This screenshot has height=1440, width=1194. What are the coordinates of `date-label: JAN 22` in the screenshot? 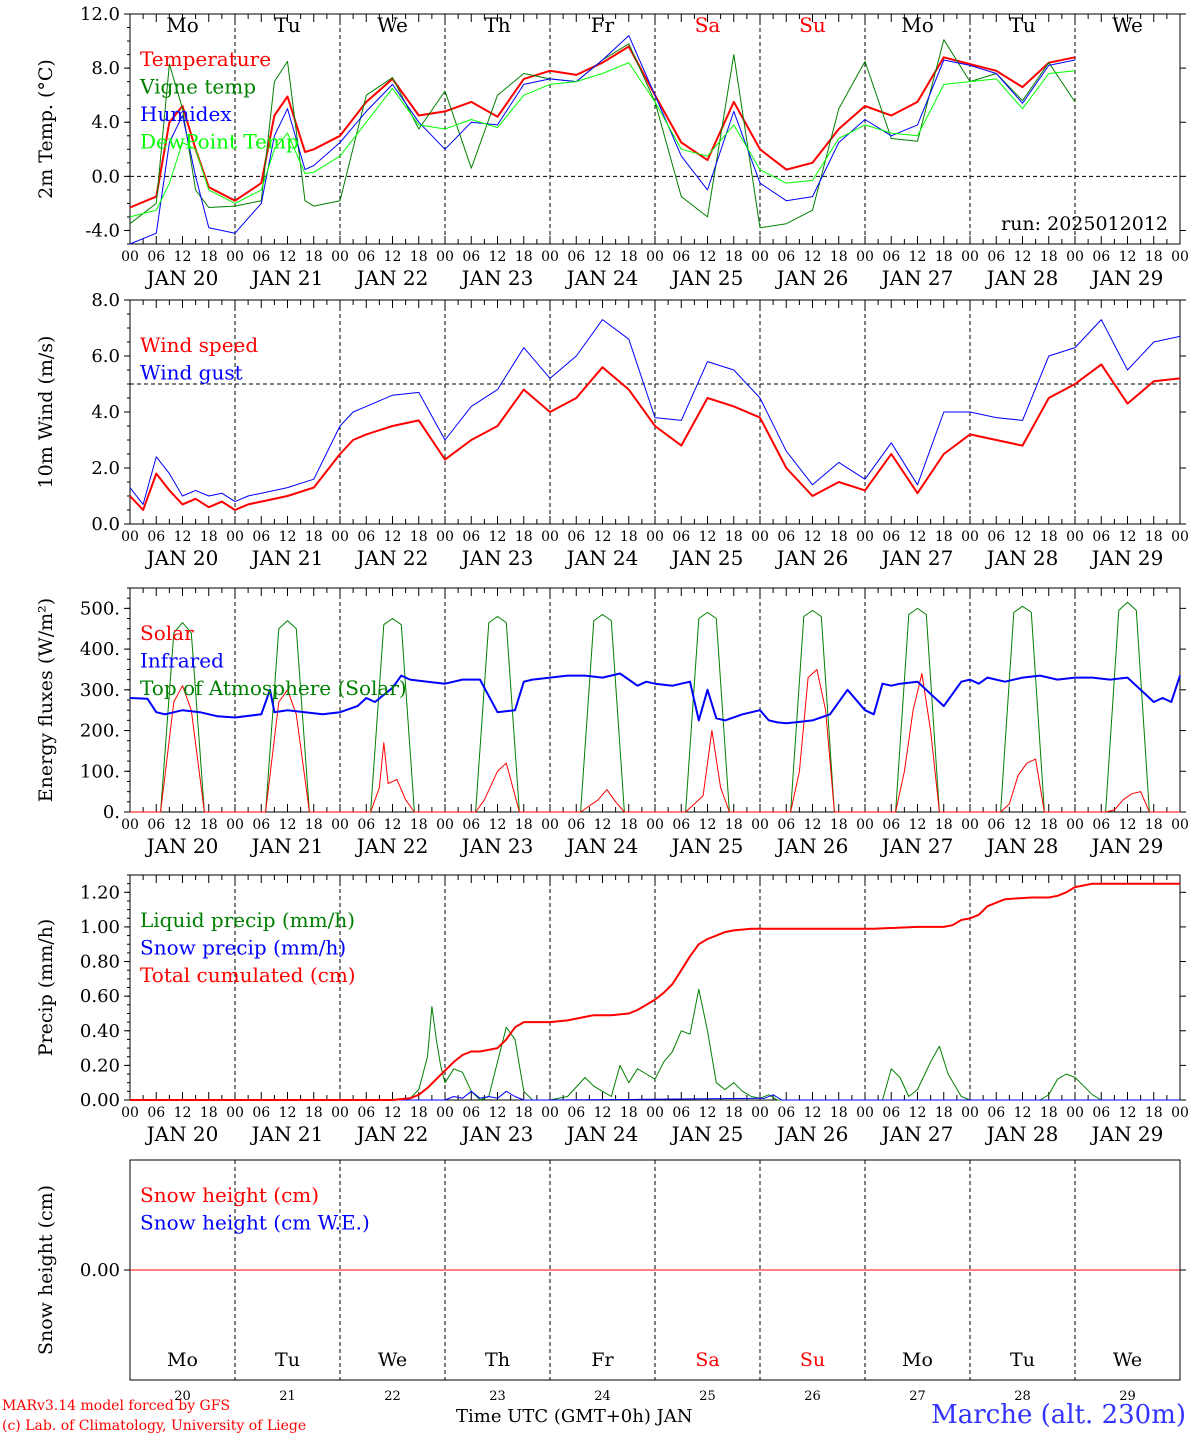 It's located at (392, 278).